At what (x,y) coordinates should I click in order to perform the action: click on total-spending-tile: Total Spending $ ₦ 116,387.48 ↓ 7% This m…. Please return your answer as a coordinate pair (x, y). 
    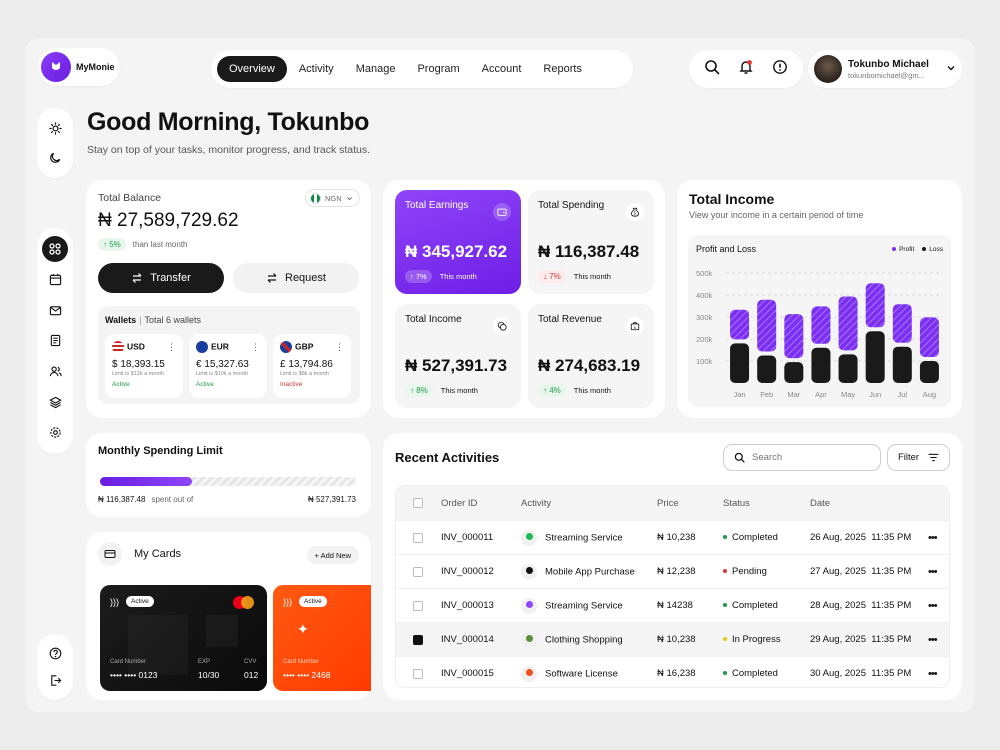
    Looking at the image, I should click on (591, 242).